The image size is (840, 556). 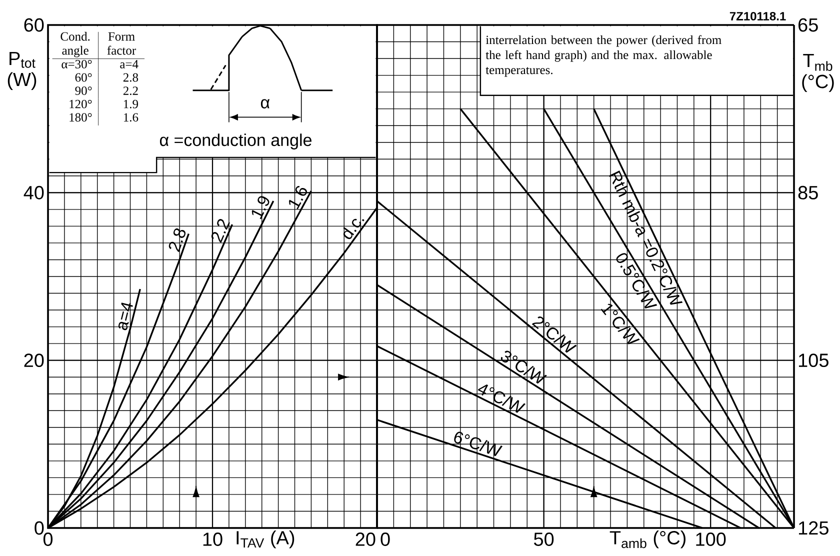 What do you see at coordinates (604, 56) in the screenshot?
I see `annotation: interrelation between the power (derived from the left hand graph) and the max. allowable temperatures.` at bounding box center [604, 56].